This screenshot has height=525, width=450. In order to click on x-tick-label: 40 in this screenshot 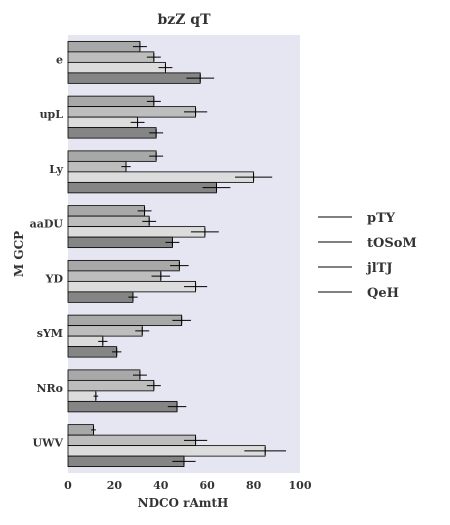, I will do `click(161, 485)`.